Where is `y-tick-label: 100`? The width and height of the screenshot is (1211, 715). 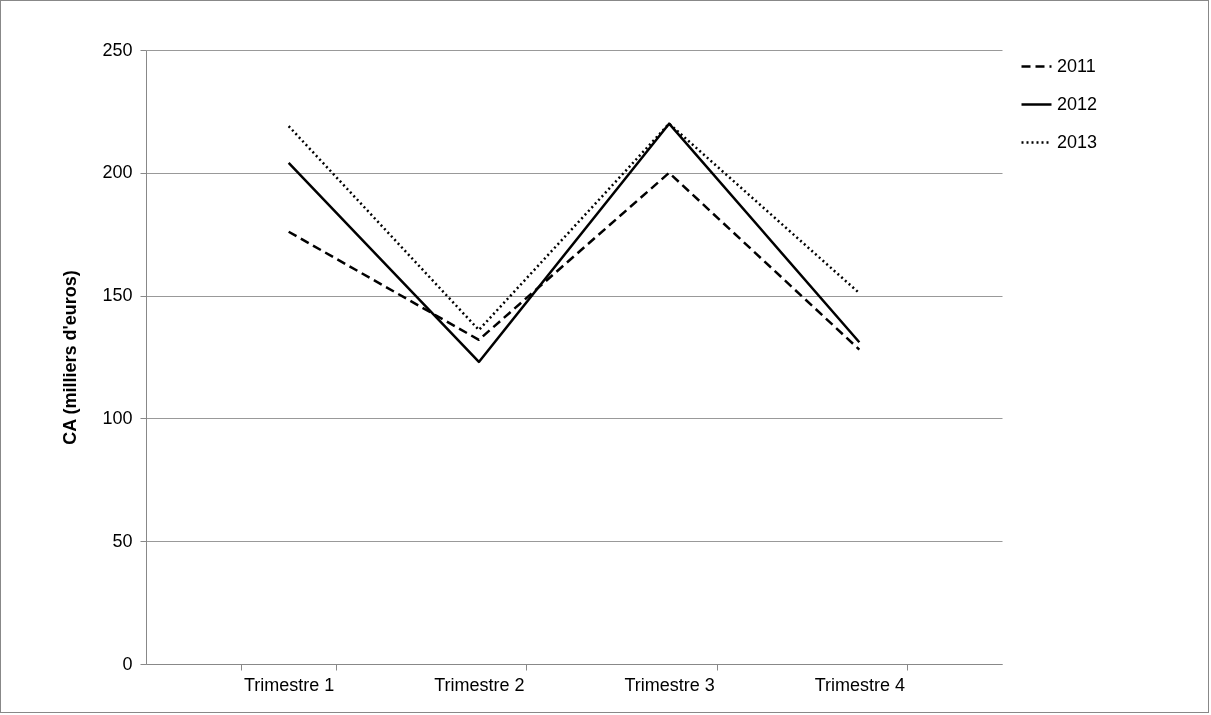 y-tick-label: 100 is located at coordinates (117, 417).